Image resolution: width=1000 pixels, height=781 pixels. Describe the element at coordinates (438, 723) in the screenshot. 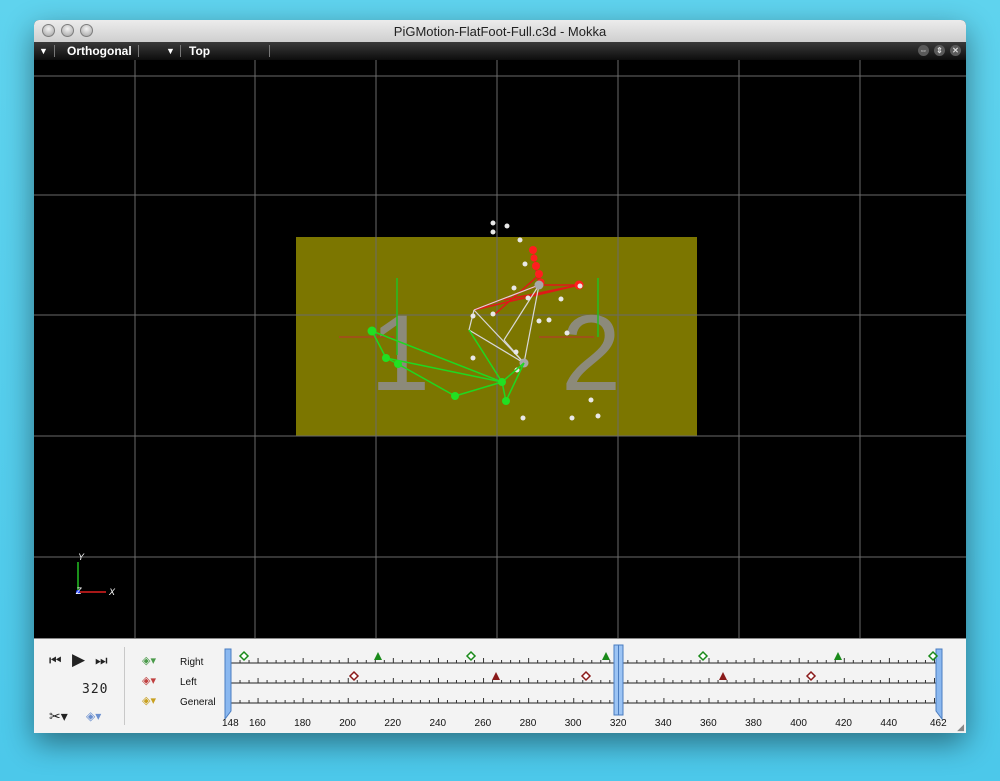

I see `timeline-tick-label: 240` at that location.